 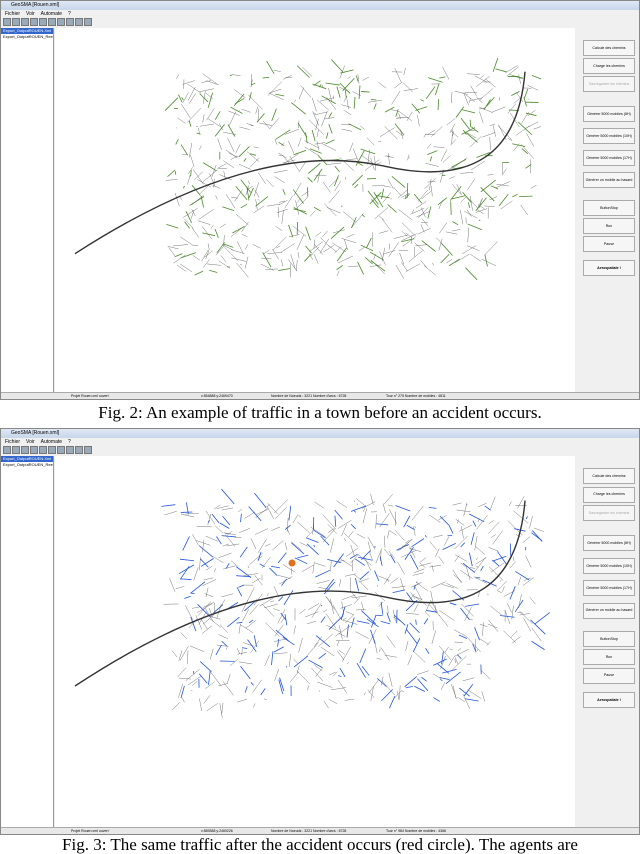 I want to click on status-field: x:554888 y:2469470, so click(x=217, y=396).